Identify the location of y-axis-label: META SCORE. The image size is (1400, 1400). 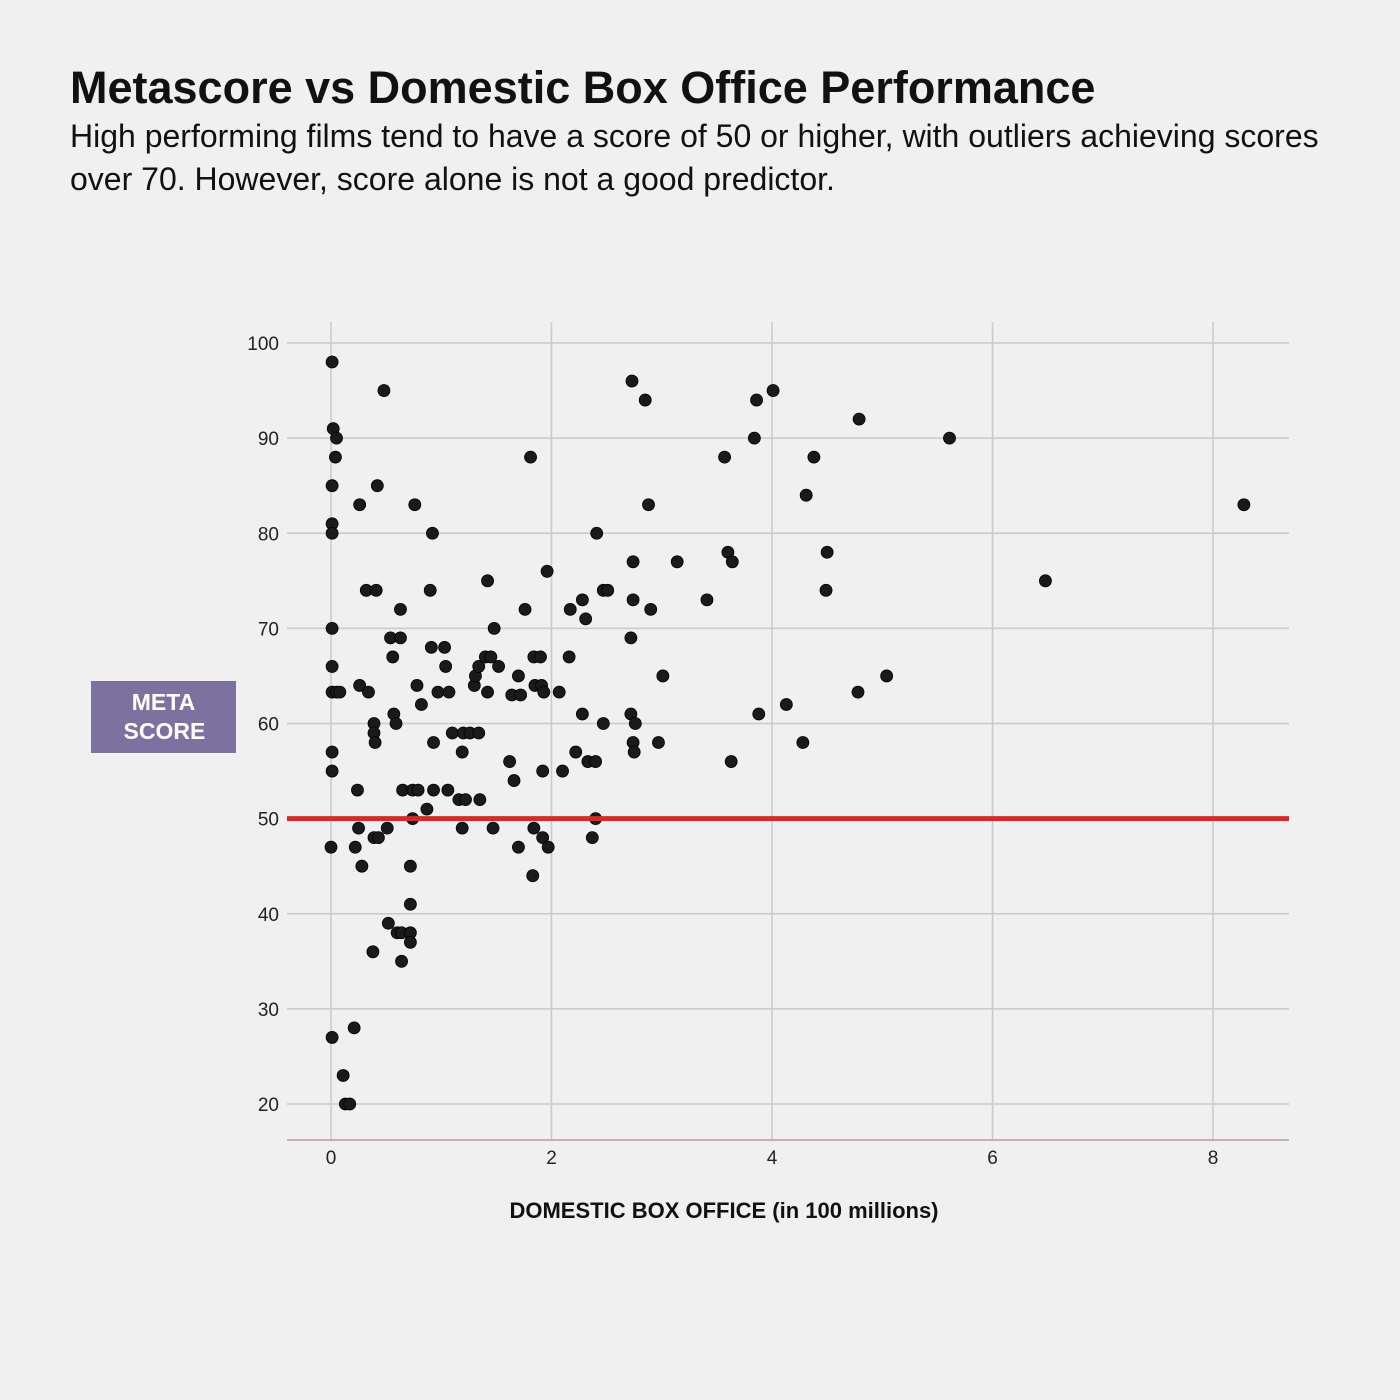
(163, 717).